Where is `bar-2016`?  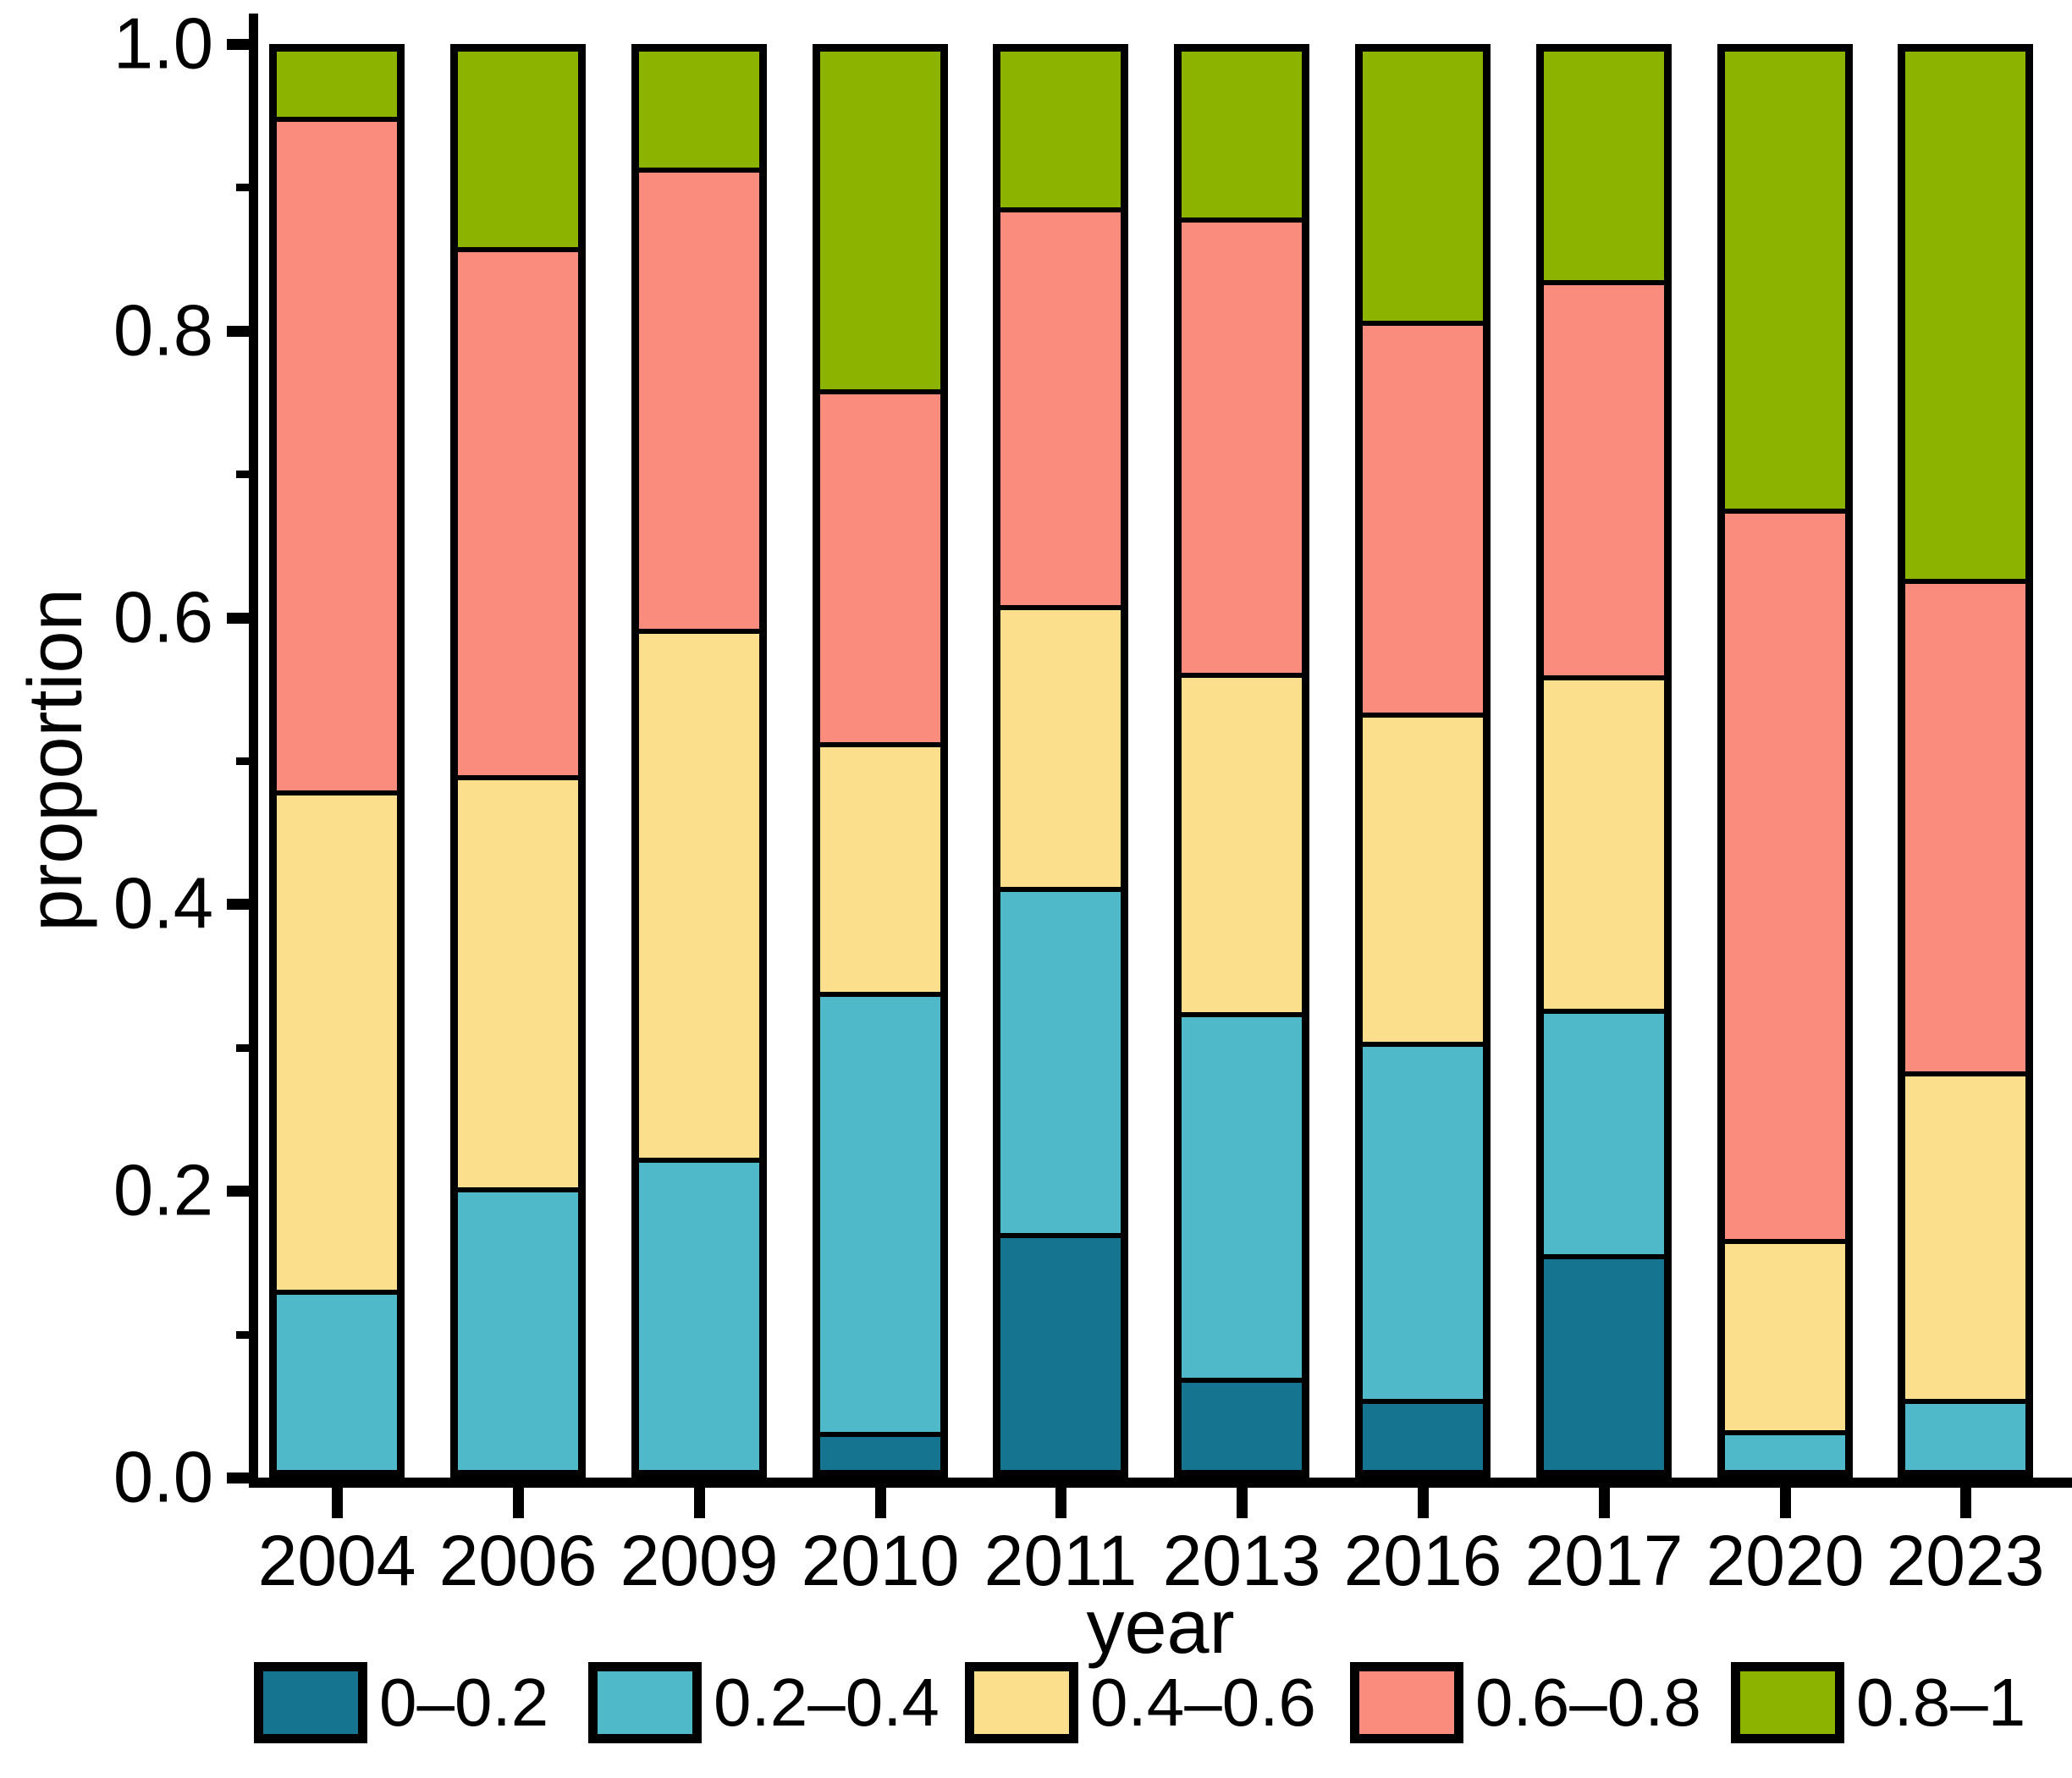 bar-2016 is located at coordinates (1423, 761).